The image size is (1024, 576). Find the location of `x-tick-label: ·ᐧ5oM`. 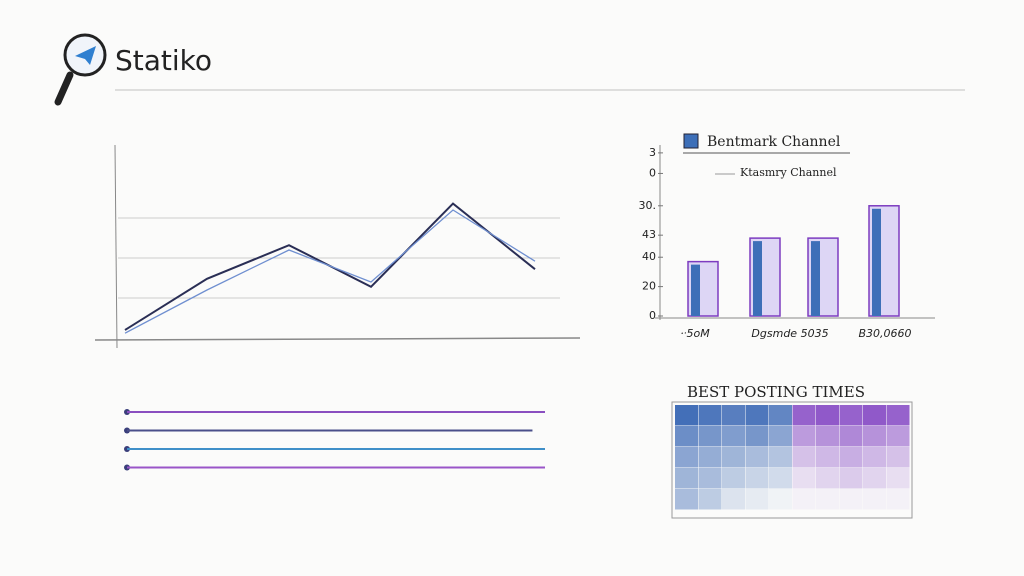

x-tick-label: ·ᐧ5oM is located at coordinates (695, 333).